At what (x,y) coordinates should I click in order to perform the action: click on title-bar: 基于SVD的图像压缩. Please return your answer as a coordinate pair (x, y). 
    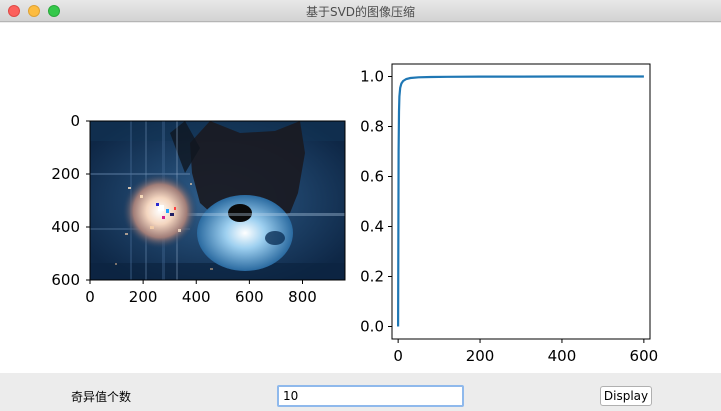
    Looking at the image, I should click on (360, 11).